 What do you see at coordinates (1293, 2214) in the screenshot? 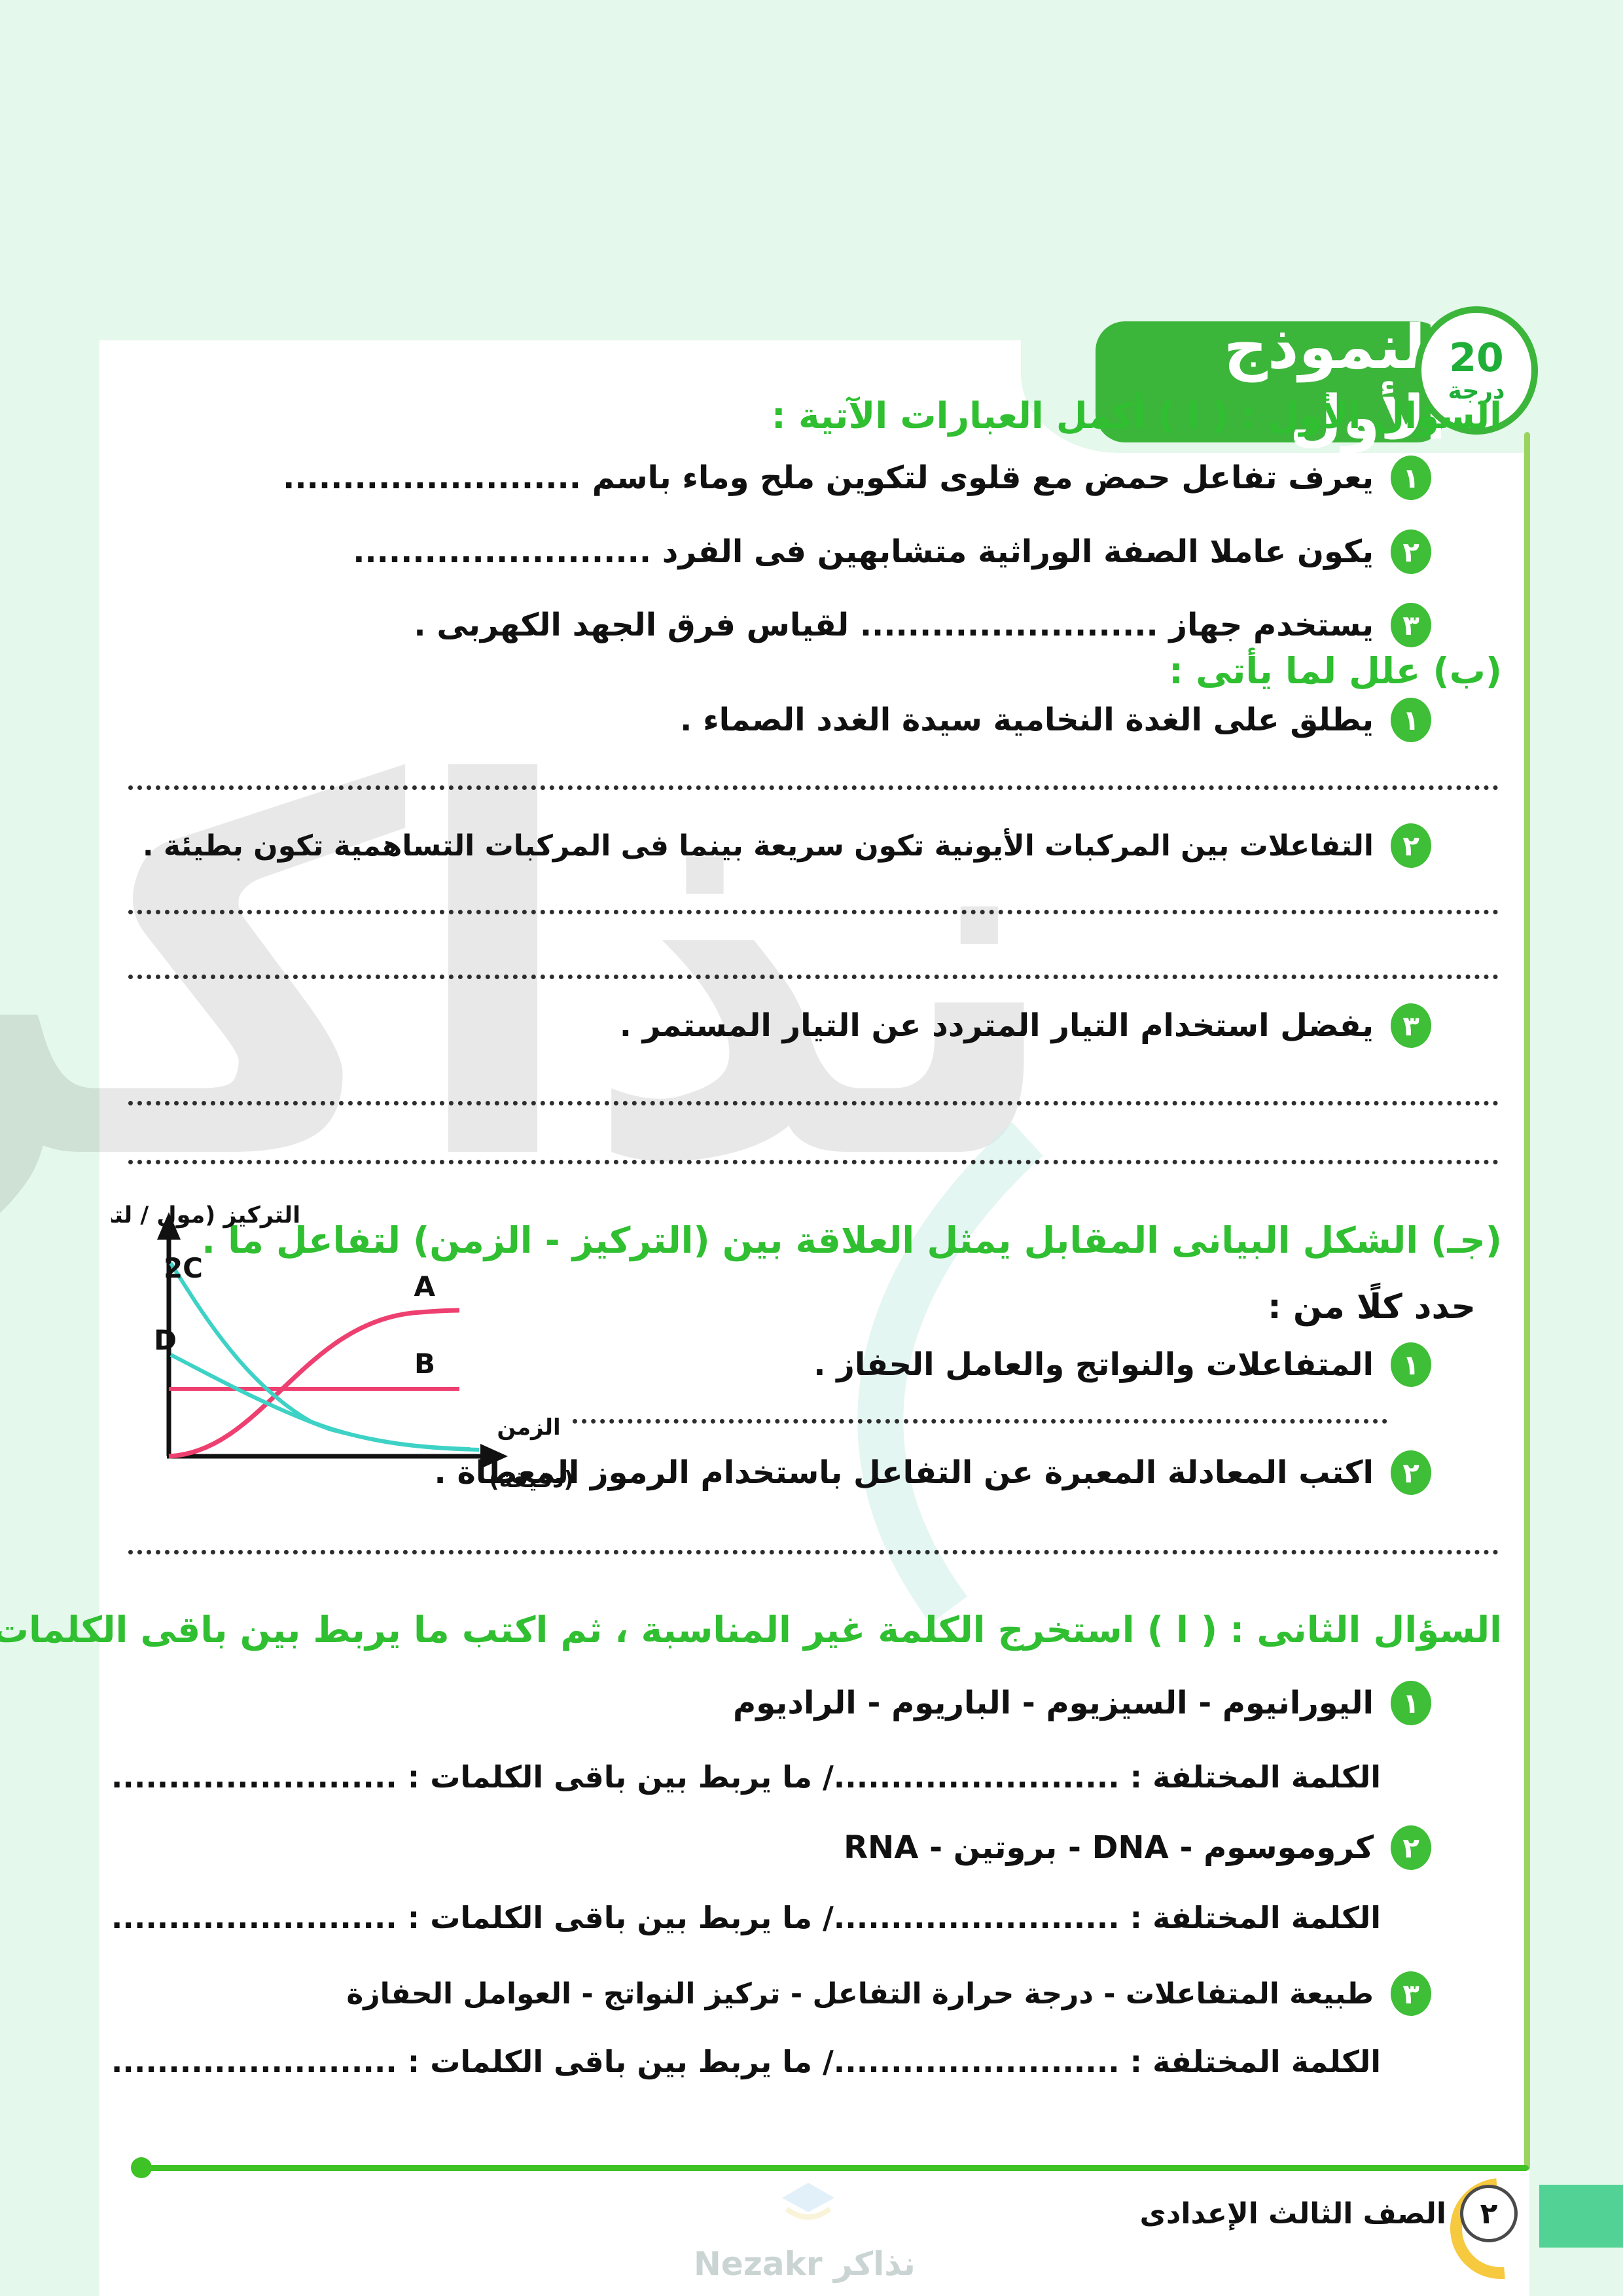
I see `footer-grade: الصف الثالث الإعدادى` at bounding box center [1293, 2214].